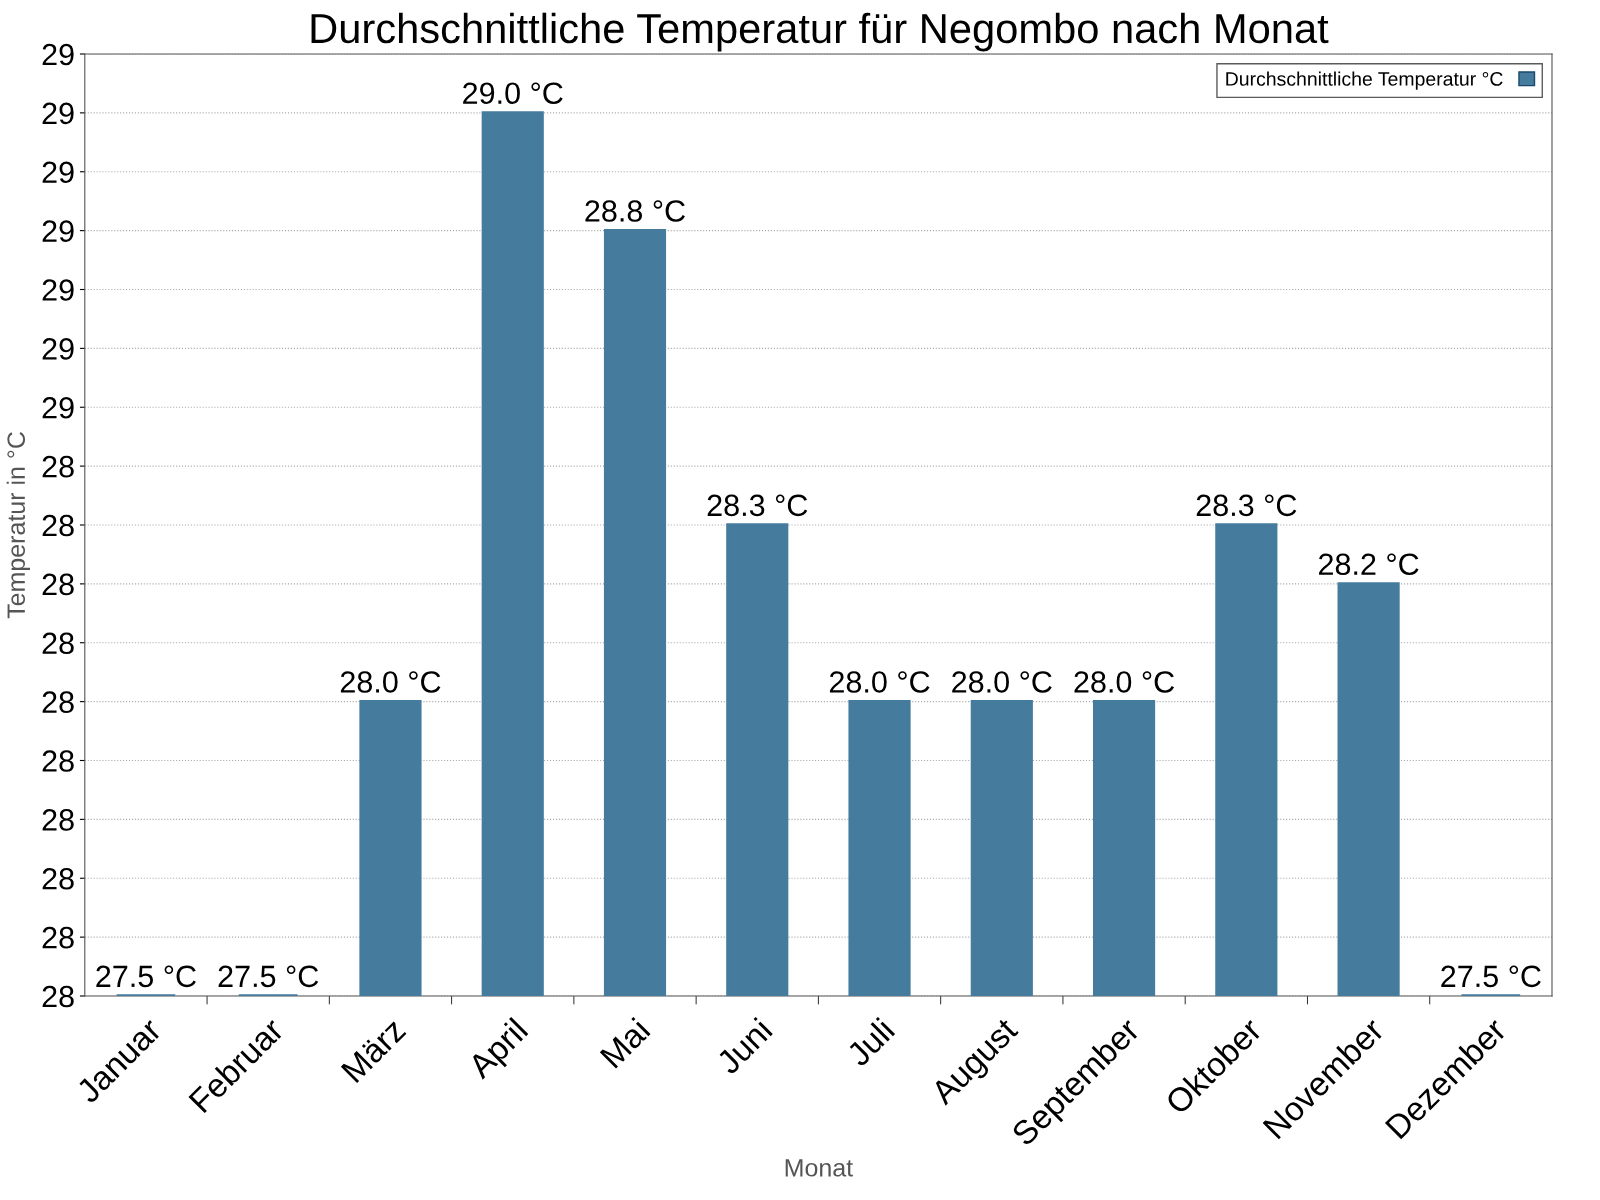 The height and width of the screenshot is (1200, 1600). Describe the element at coordinates (18, 525) in the screenshot. I see `y-axis-title: Temperatur in °C` at that location.